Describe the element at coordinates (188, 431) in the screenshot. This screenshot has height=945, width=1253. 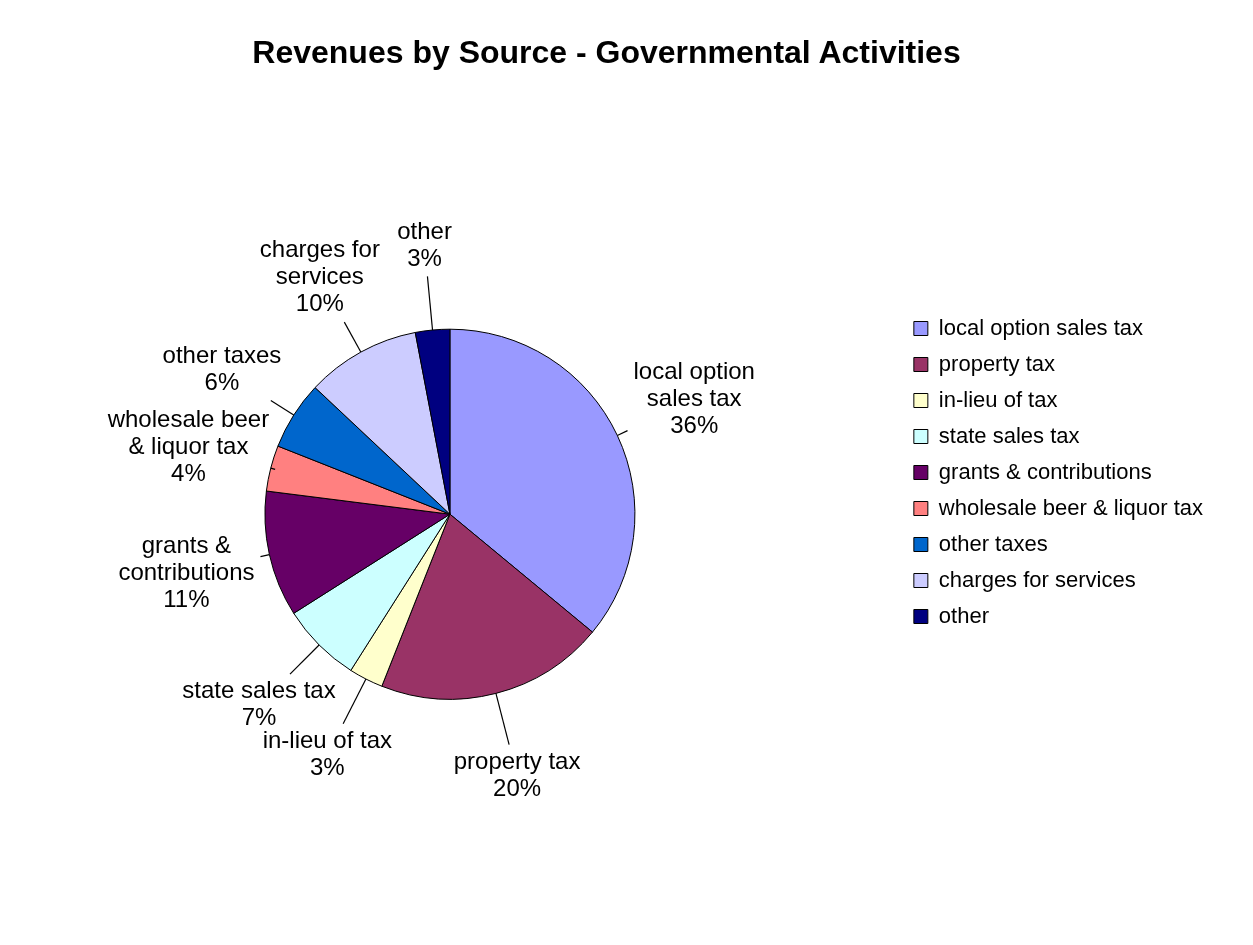
I see `slice-label: wholesale beer & liquor tax` at that location.